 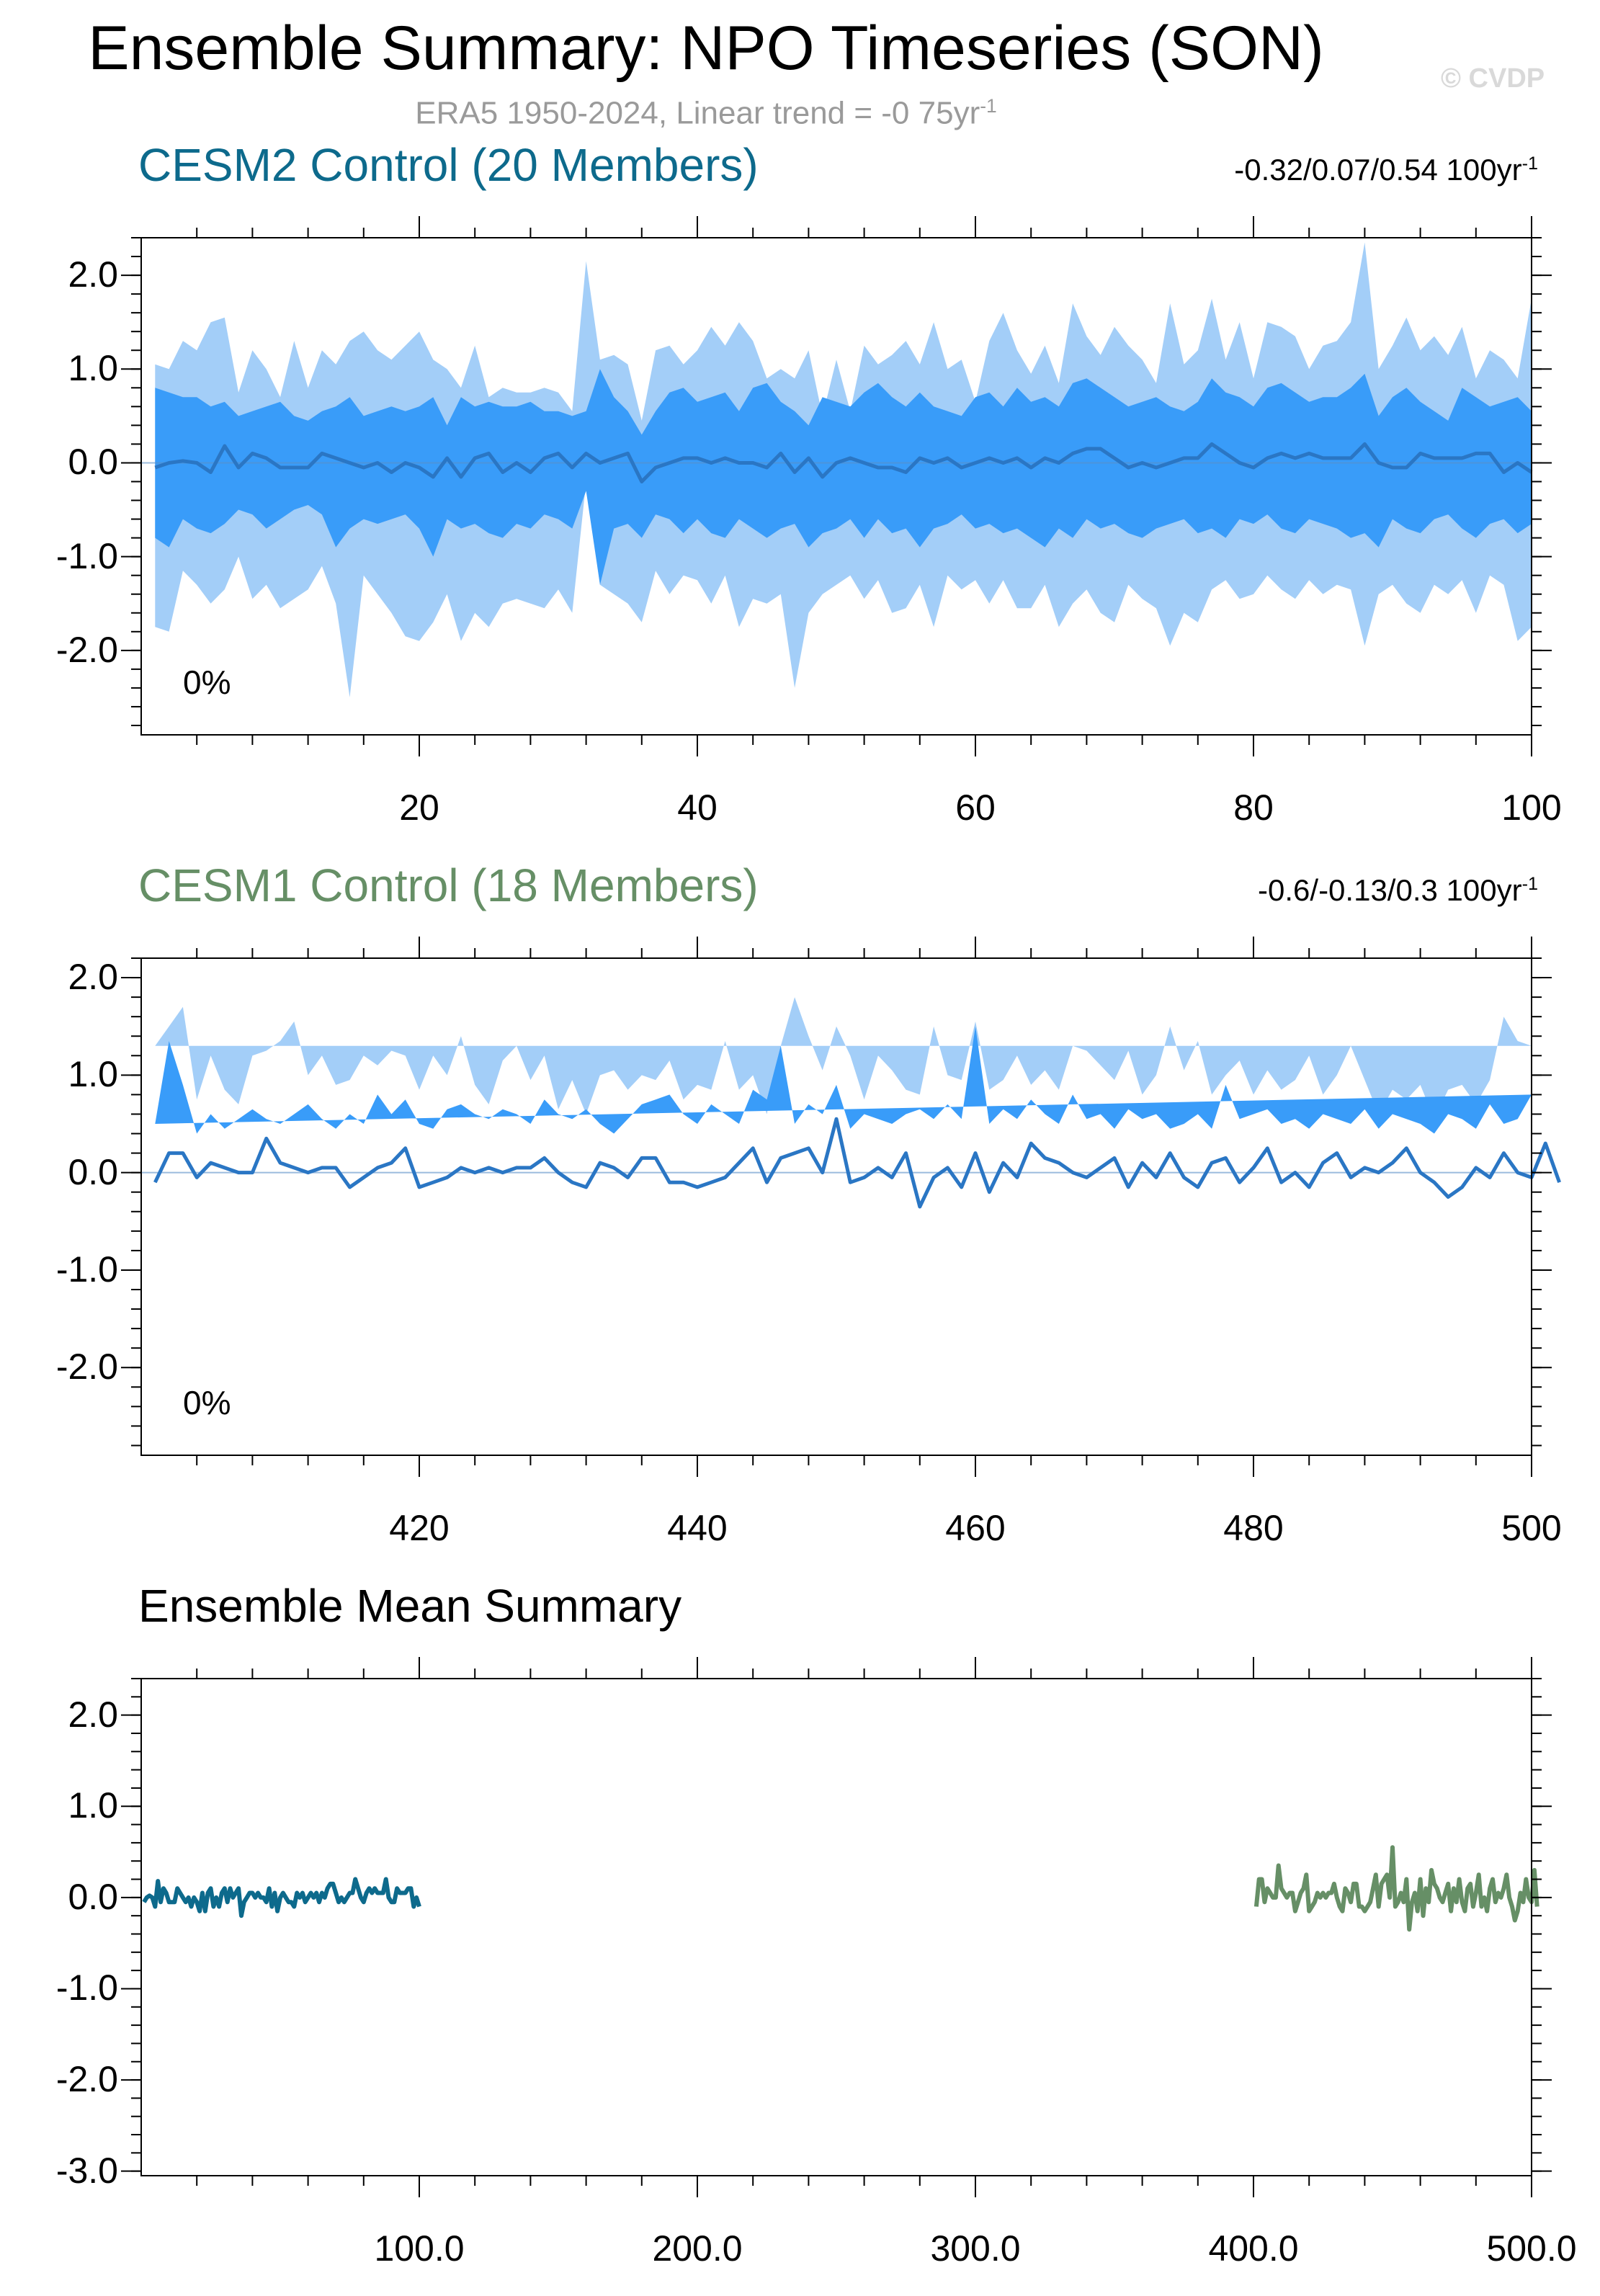 What do you see at coordinates (975, 2248) in the screenshot?
I see `panel3-xtick-label: 300.0` at bounding box center [975, 2248].